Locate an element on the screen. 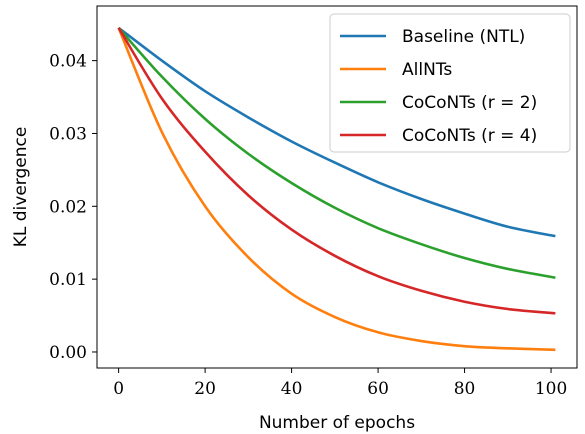 This screenshot has width=585, height=434. x-tick-label: 40 is located at coordinates (292, 389).